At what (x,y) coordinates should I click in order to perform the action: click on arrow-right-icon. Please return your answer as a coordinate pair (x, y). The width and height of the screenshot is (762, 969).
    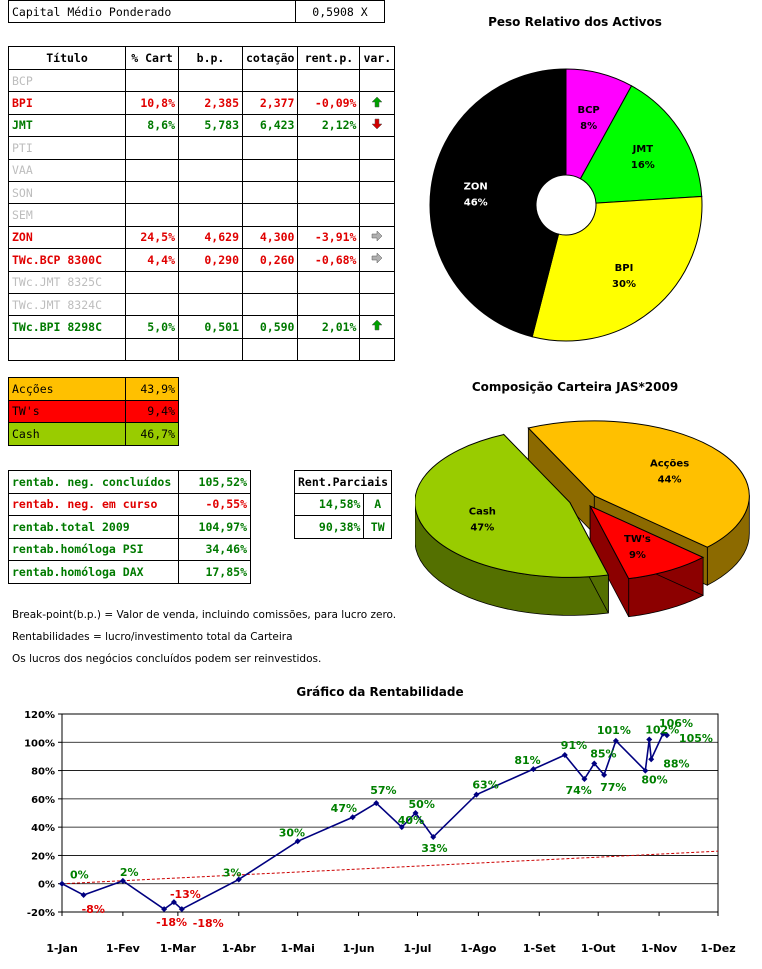
    Looking at the image, I should click on (377, 236).